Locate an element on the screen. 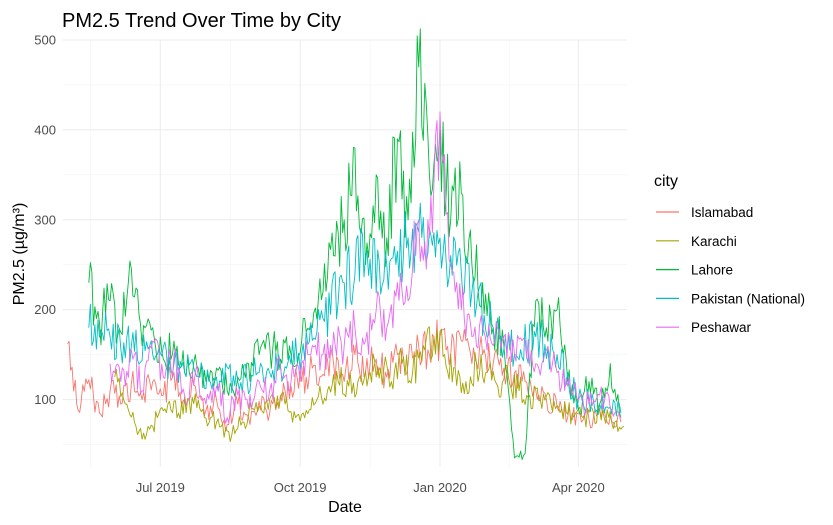 The height and width of the screenshot is (525, 833). legend-label: Karachi is located at coordinates (714, 241).